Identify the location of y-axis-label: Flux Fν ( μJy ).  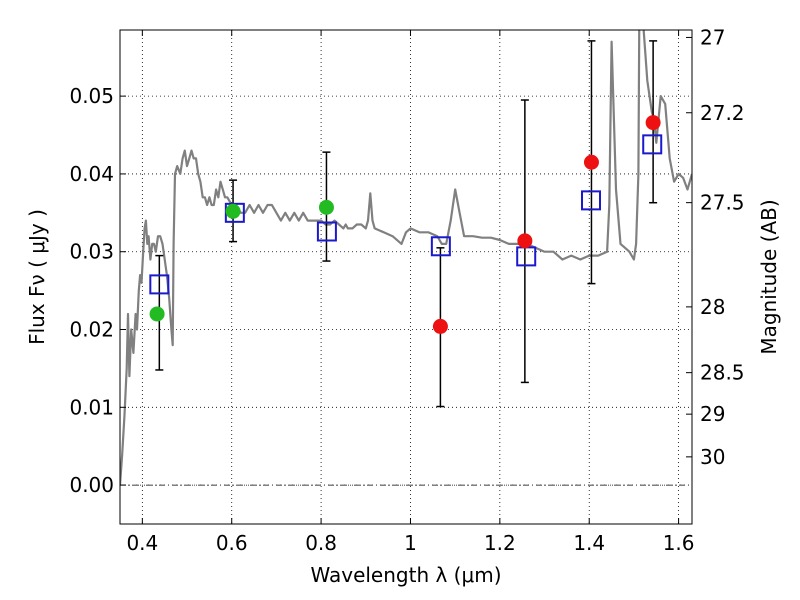
(37, 277).